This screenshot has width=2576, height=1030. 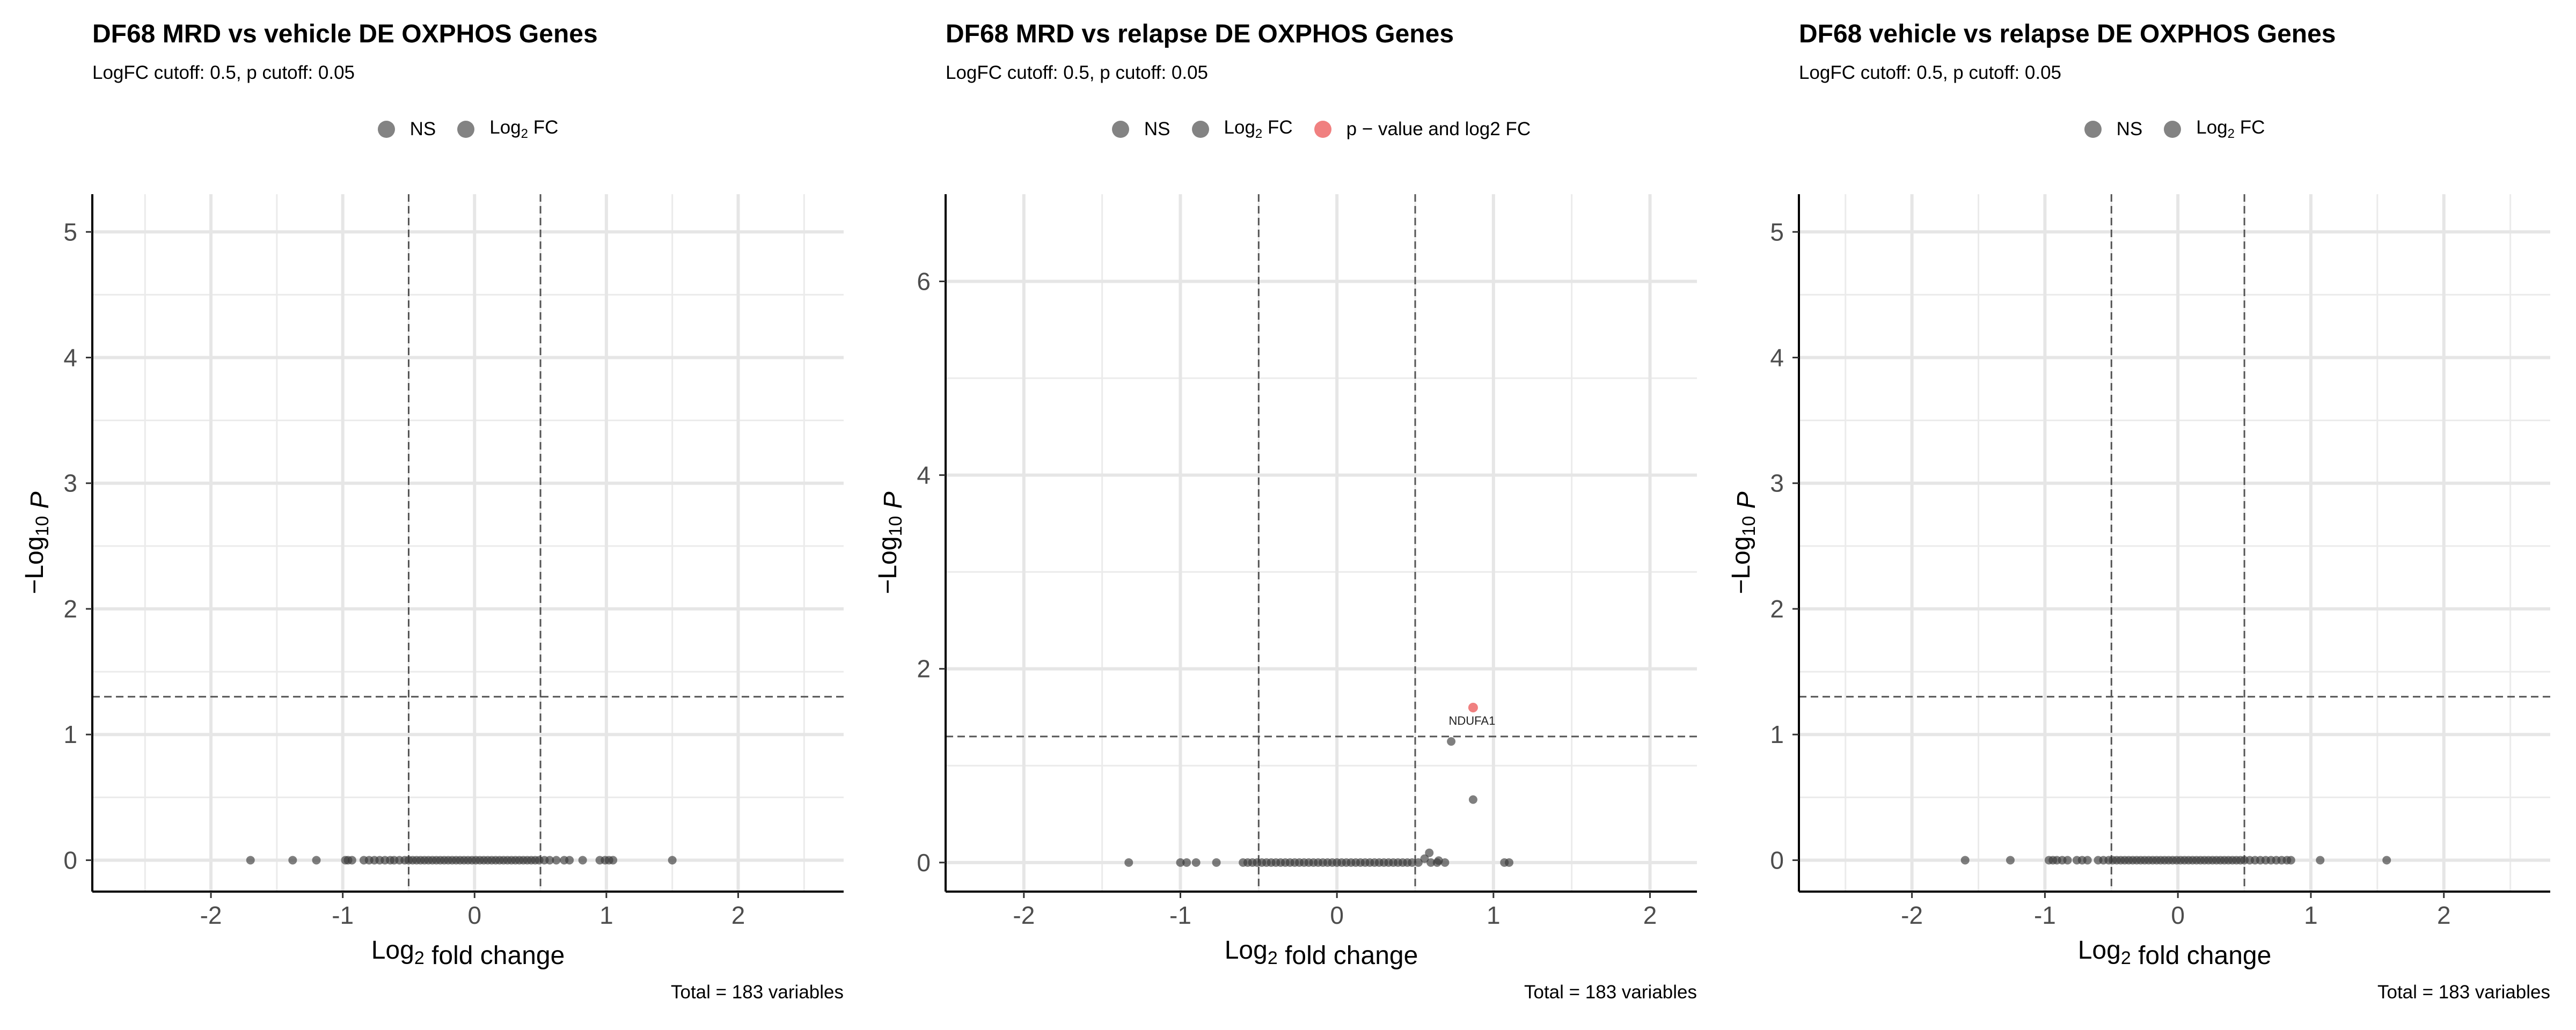 What do you see at coordinates (1473, 707) in the screenshot?
I see `data-point-significant` at bounding box center [1473, 707].